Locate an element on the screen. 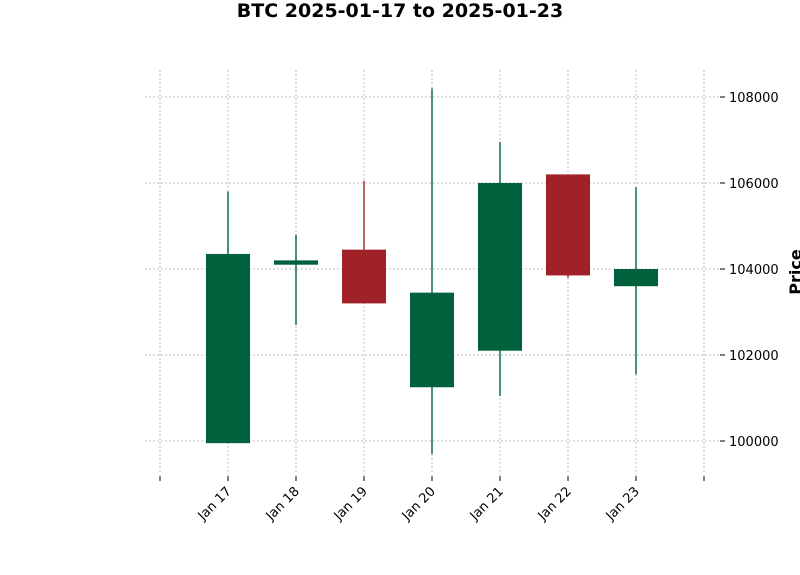 The width and height of the screenshot is (800, 575). y-tick-label: 104000 is located at coordinates (754, 270).